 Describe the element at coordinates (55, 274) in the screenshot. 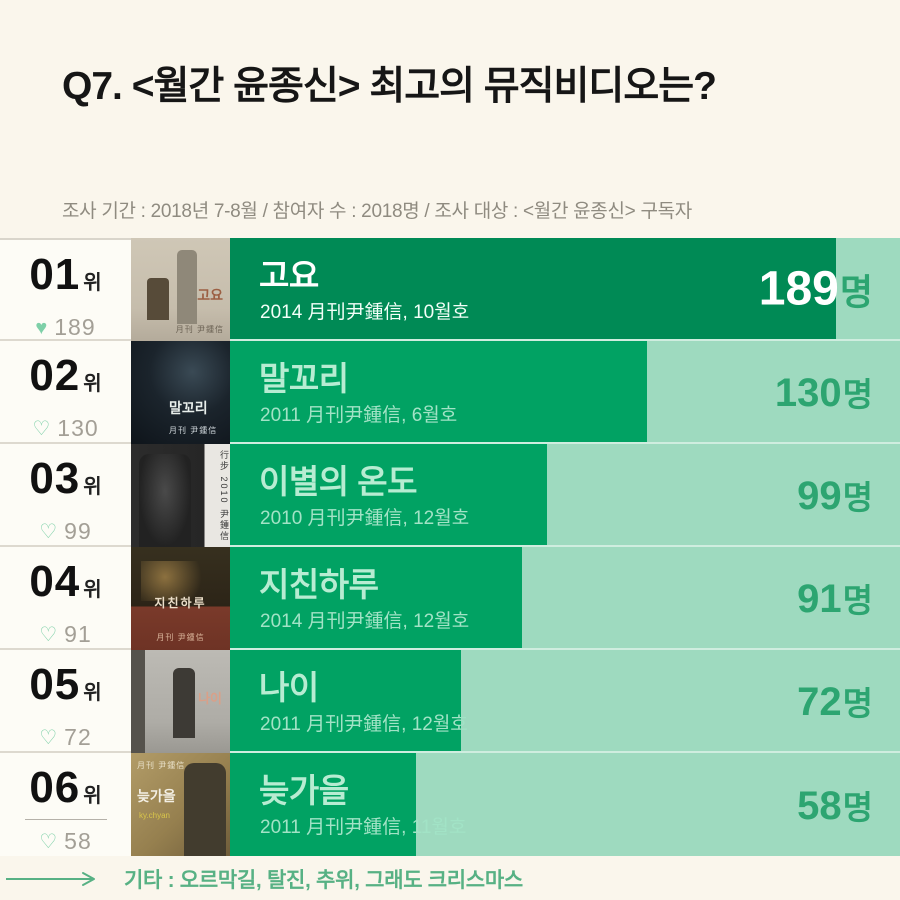

I see `rank-number: 01` at that location.